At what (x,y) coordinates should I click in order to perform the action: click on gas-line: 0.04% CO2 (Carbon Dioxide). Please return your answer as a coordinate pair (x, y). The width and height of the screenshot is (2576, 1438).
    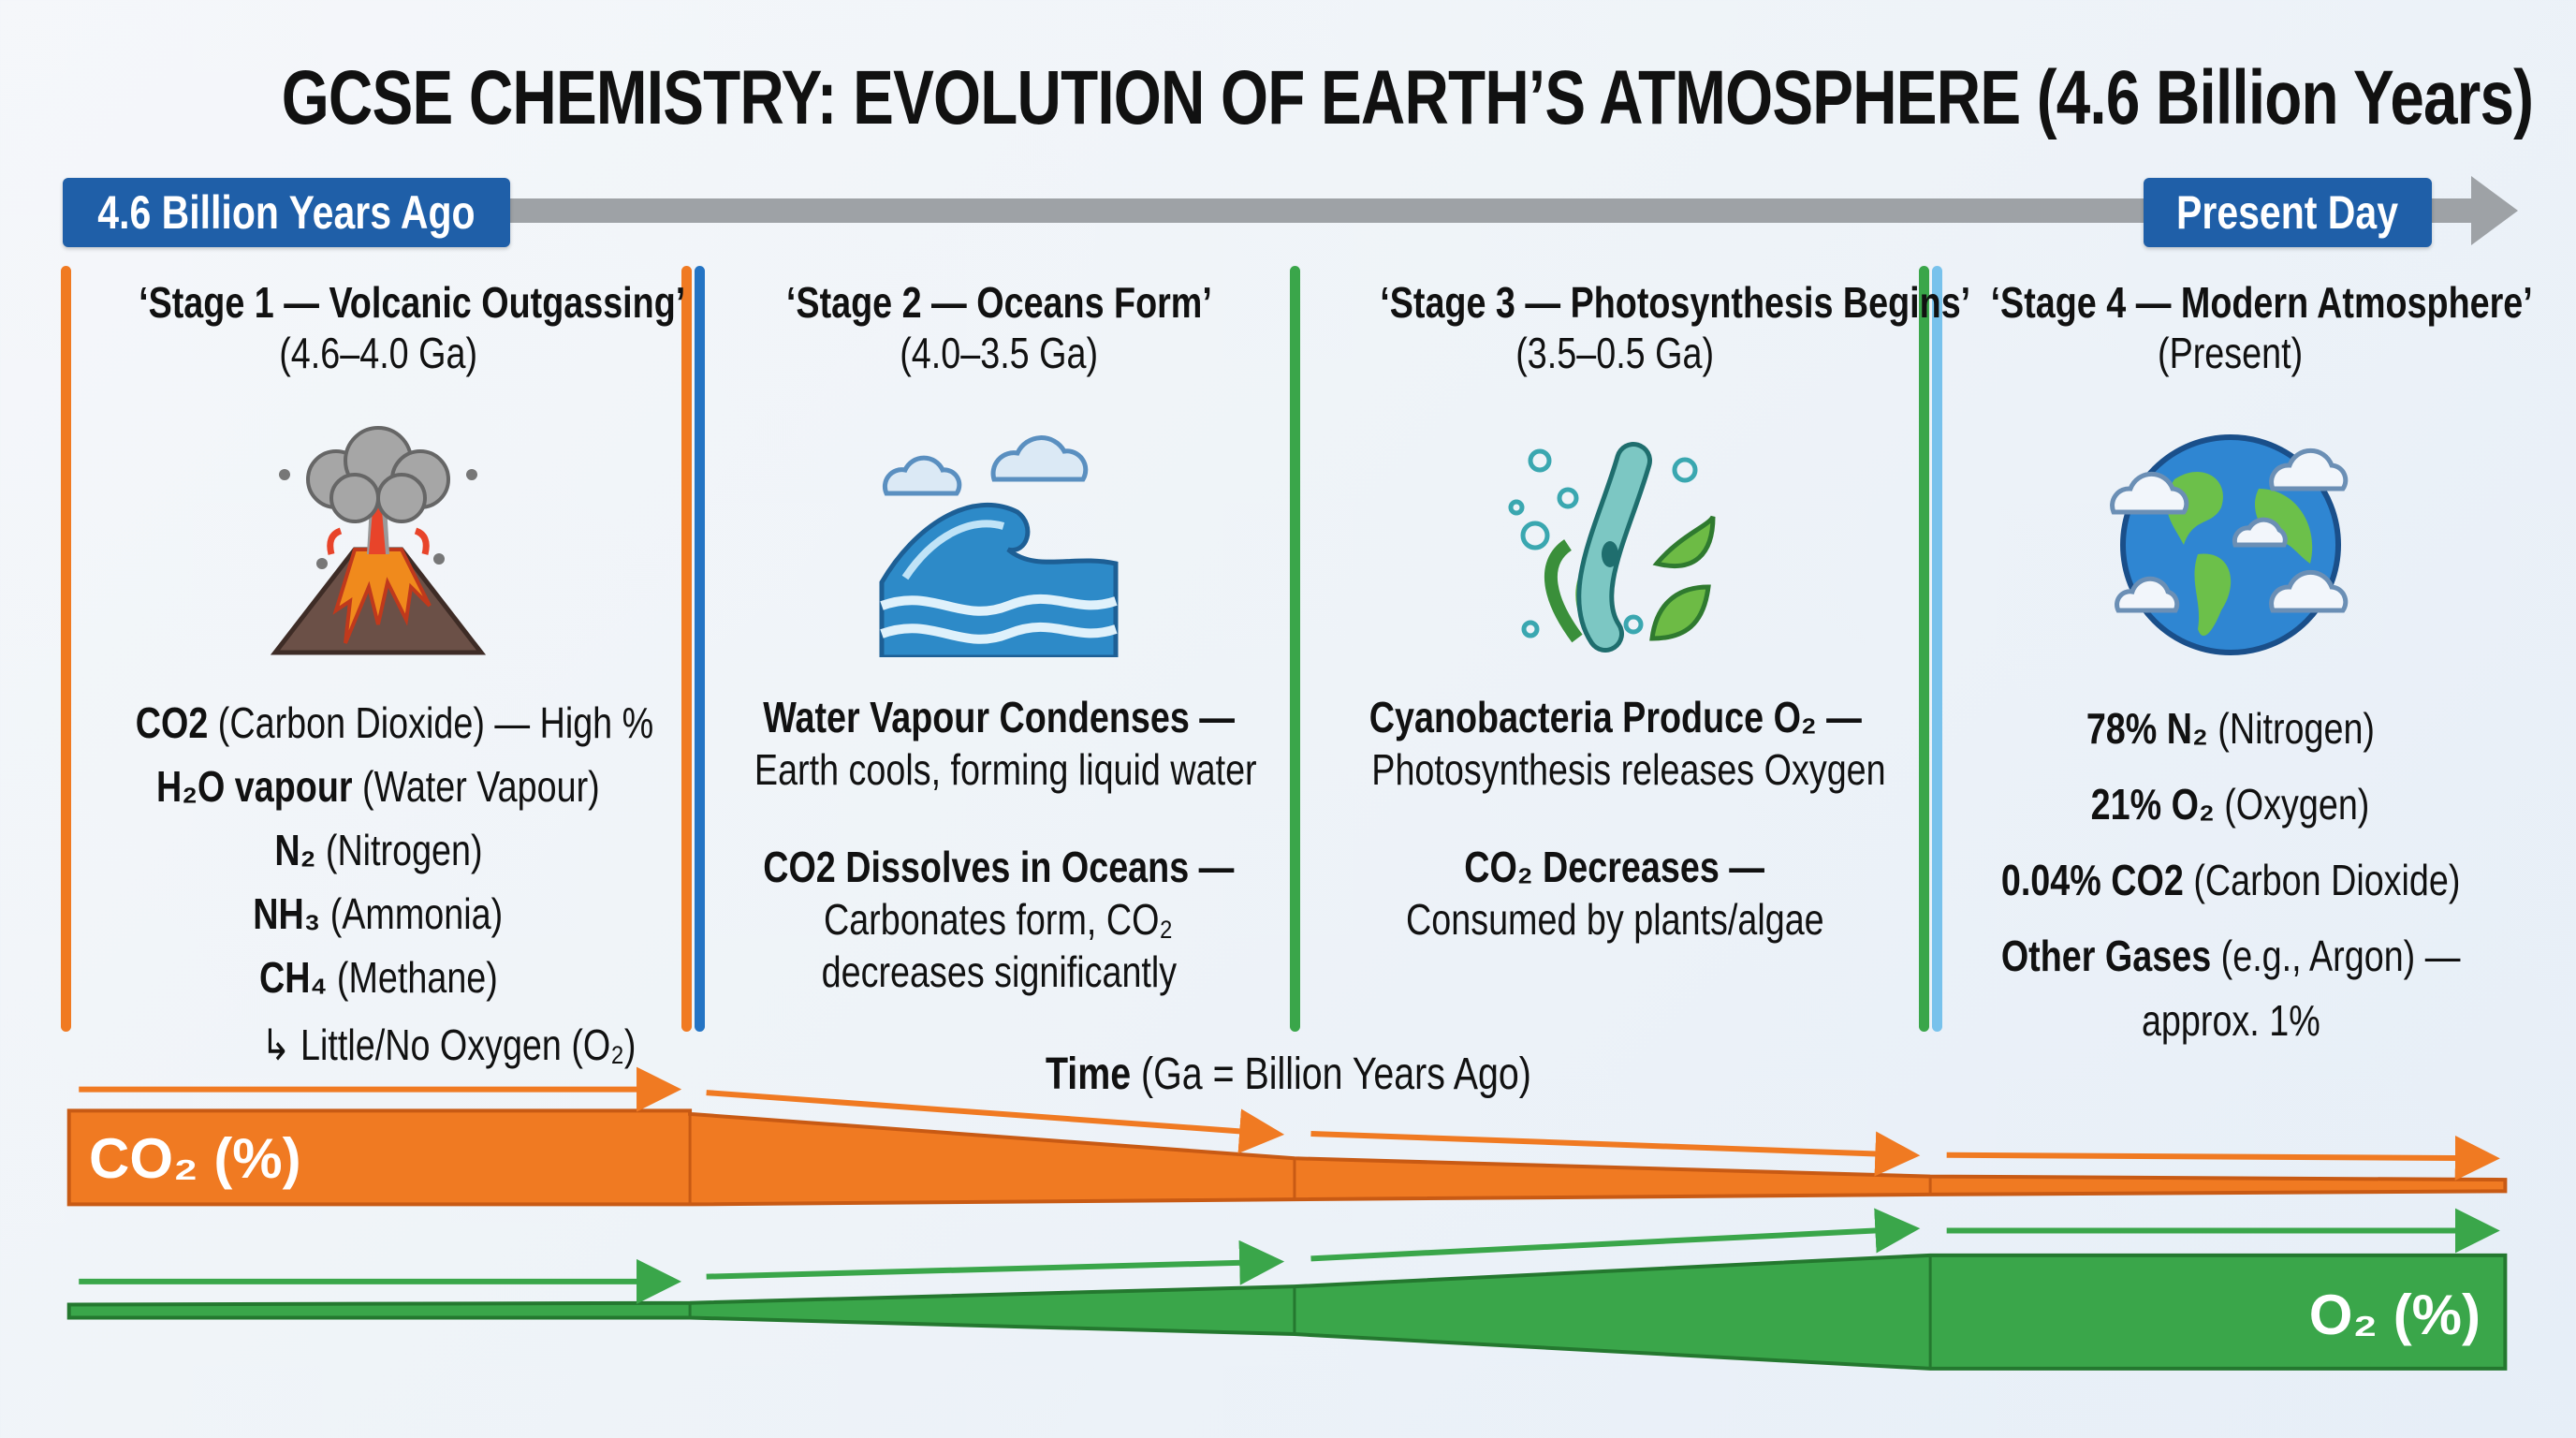
    Looking at the image, I should click on (2230, 880).